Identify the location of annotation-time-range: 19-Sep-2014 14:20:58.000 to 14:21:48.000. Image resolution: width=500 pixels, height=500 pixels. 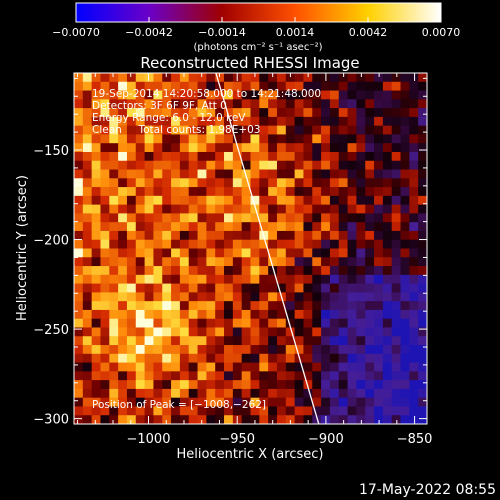
(206, 94).